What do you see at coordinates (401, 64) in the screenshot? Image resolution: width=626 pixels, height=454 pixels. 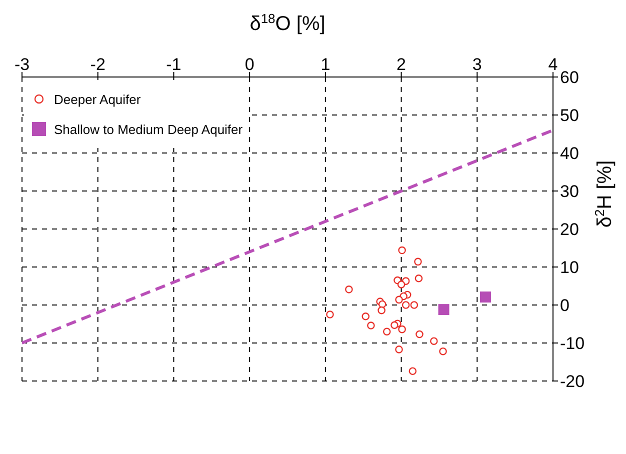 I see `x-tick-label: 2` at bounding box center [401, 64].